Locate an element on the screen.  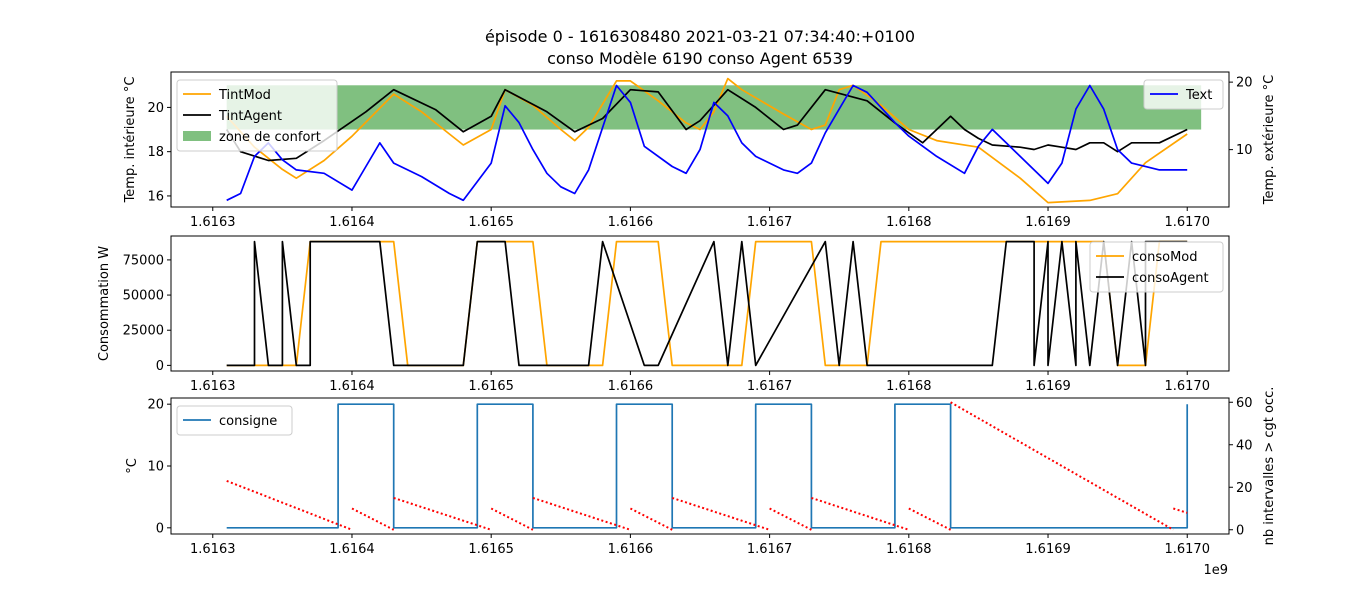
series-consoagent-line is located at coordinates (707, 303).